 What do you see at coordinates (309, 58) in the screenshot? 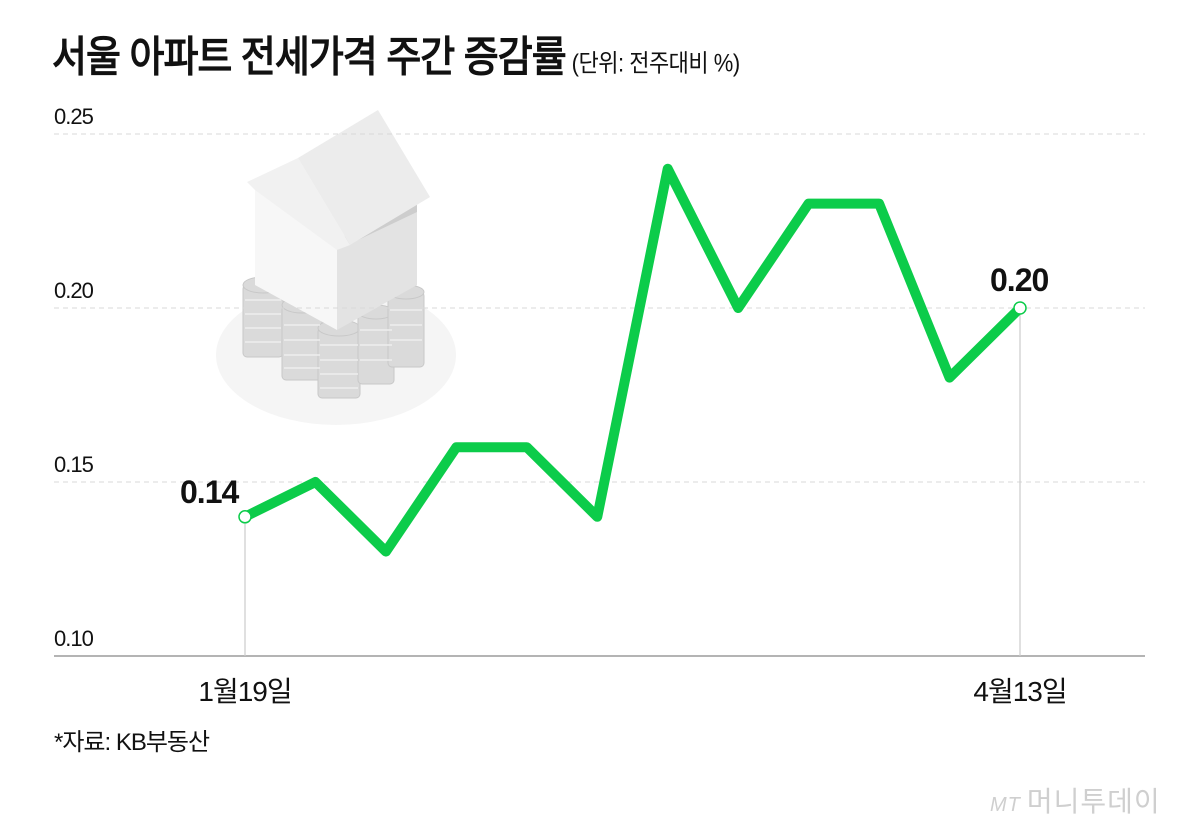
I see `title-text: 서울 아파트 전세가격 주간 증감률` at bounding box center [309, 58].